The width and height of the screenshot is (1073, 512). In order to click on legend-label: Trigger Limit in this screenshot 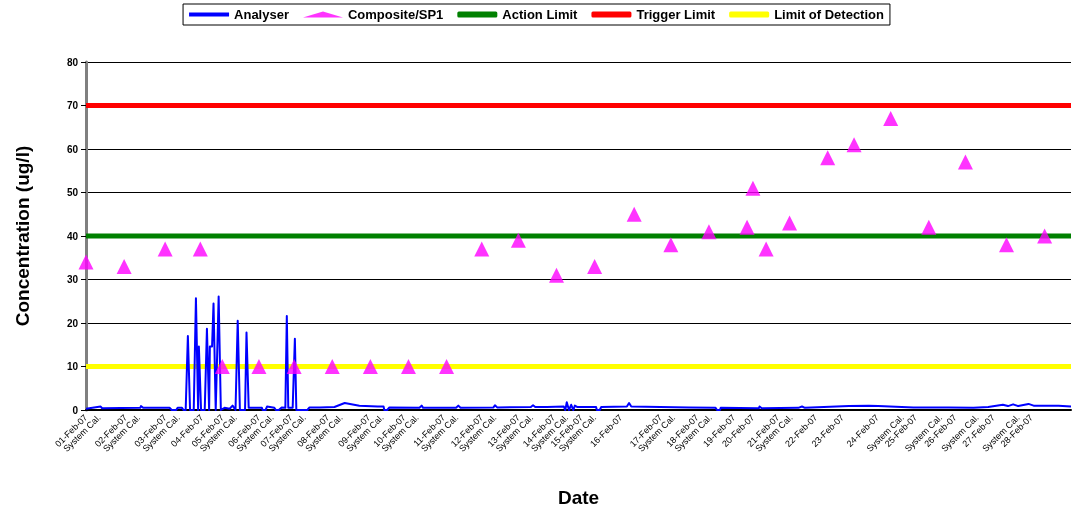, I will do `click(676, 14)`.